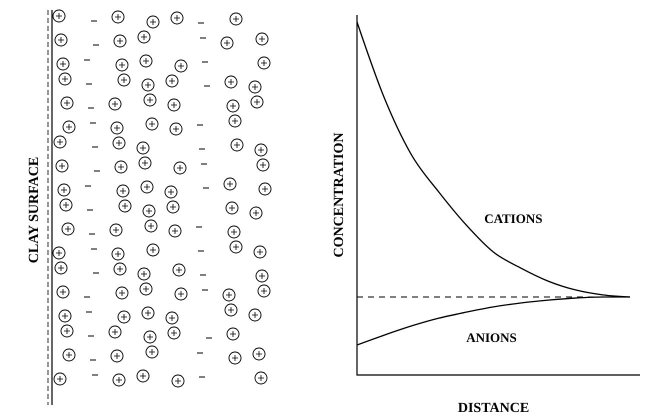 Image resolution: width=649 pixels, height=419 pixels. What do you see at coordinates (339, 195) in the screenshot?
I see `y-axis-title: CONCENTRATION` at bounding box center [339, 195].